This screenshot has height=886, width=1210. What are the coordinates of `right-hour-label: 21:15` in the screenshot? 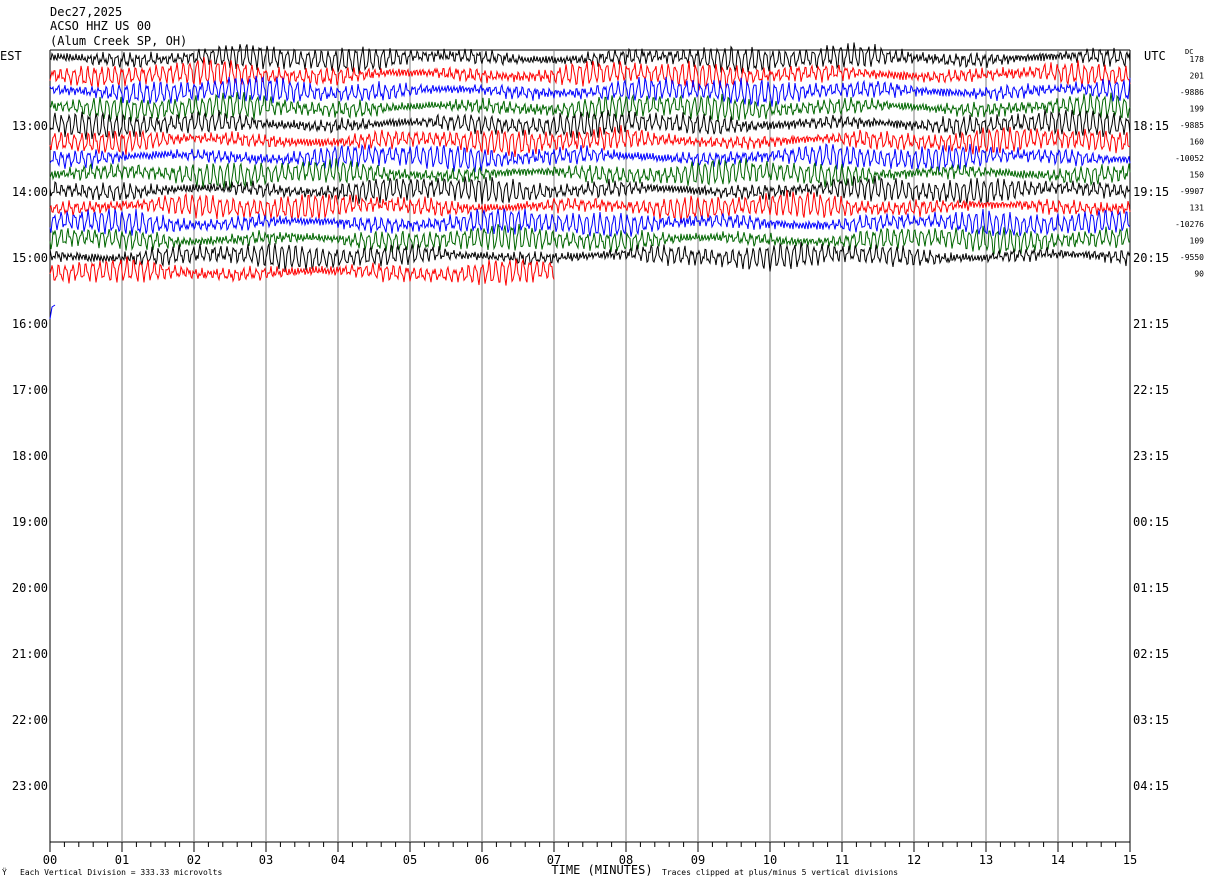 It's located at (1151, 324).